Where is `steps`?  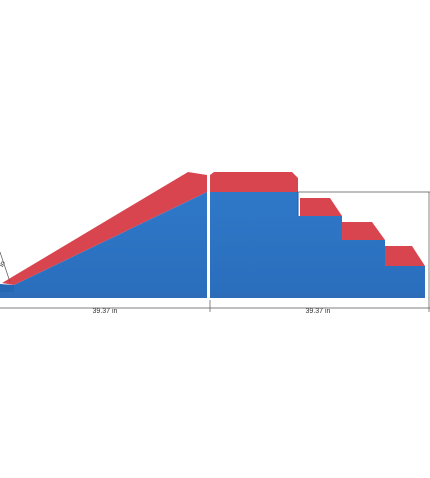
steps is located at coordinates (317, 235).